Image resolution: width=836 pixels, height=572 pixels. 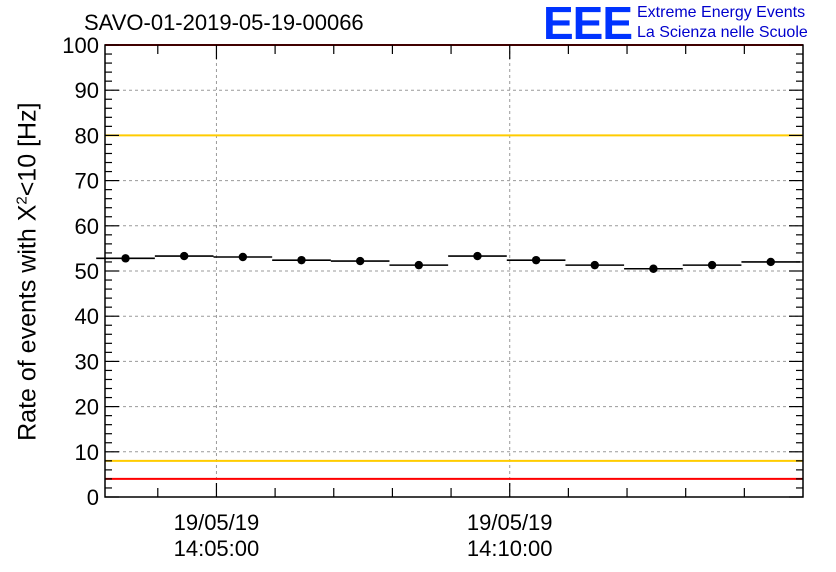 I want to click on x-tick-label: 19/05/19 14:10:00, so click(x=510, y=536).